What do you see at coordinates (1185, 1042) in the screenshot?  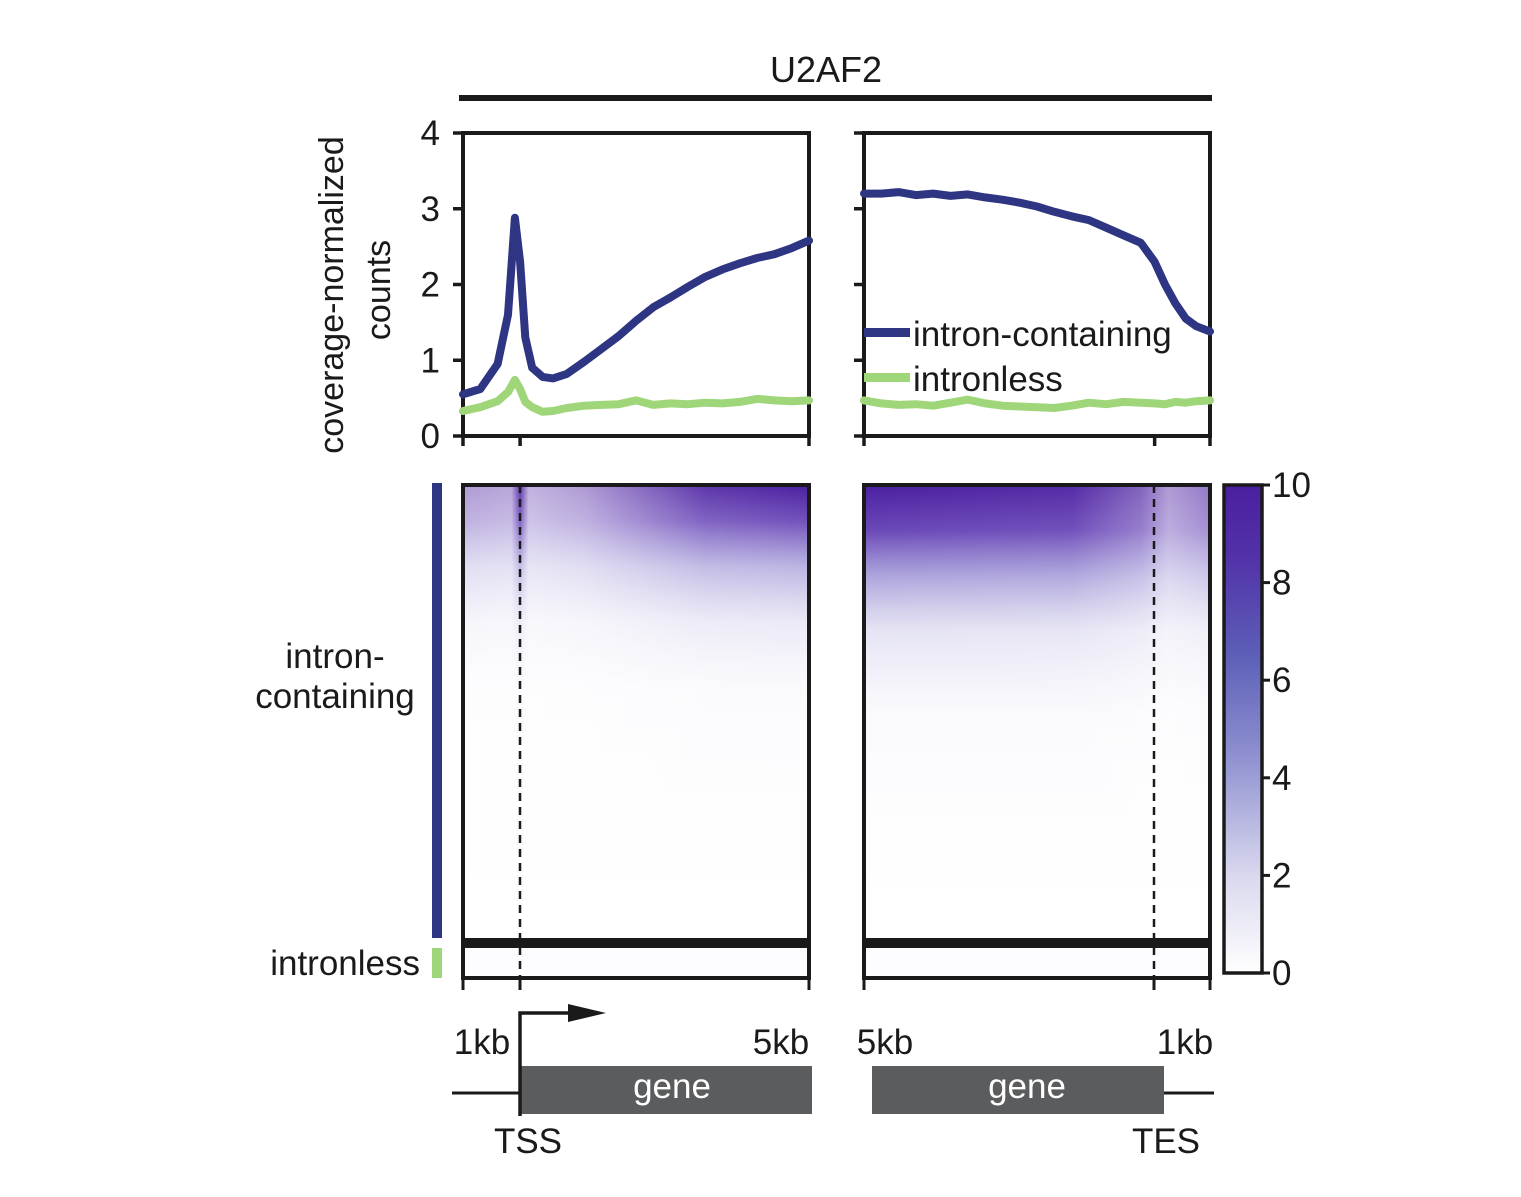 I see `schematic-tes-right-label: 1kb` at bounding box center [1185, 1042].